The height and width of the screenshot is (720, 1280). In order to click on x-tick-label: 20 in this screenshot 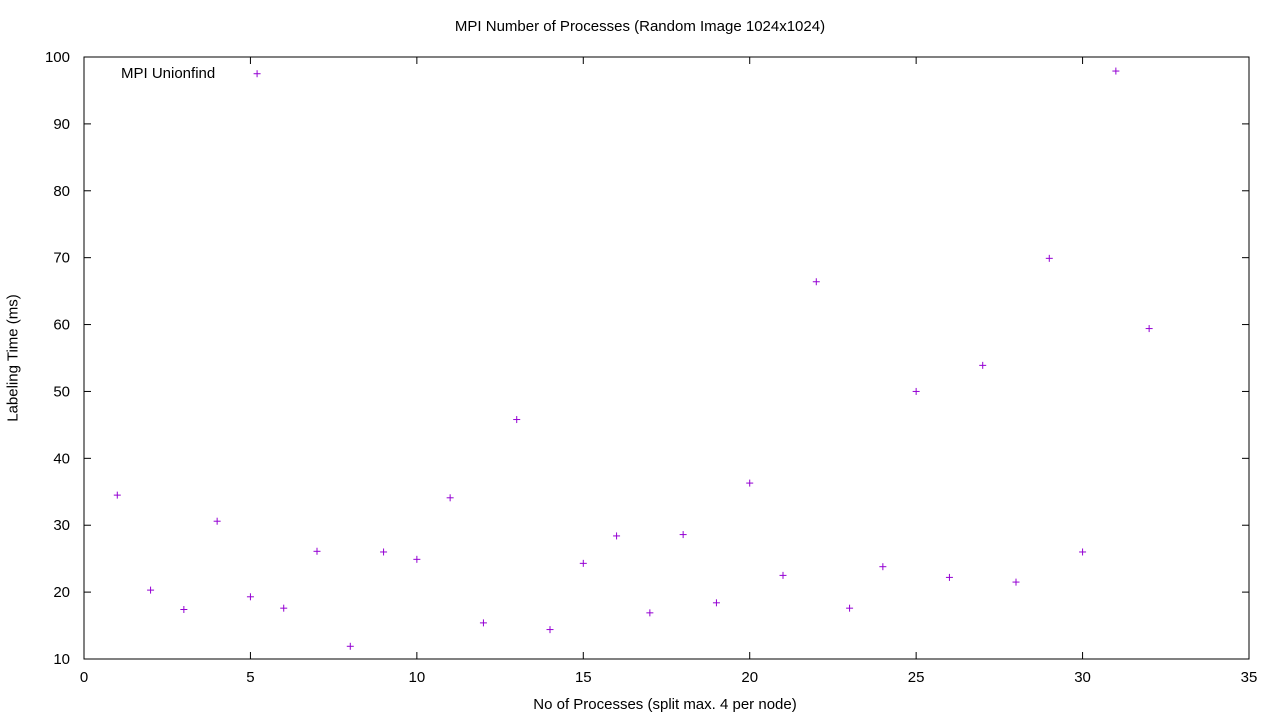, I will do `click(749, 677)`.